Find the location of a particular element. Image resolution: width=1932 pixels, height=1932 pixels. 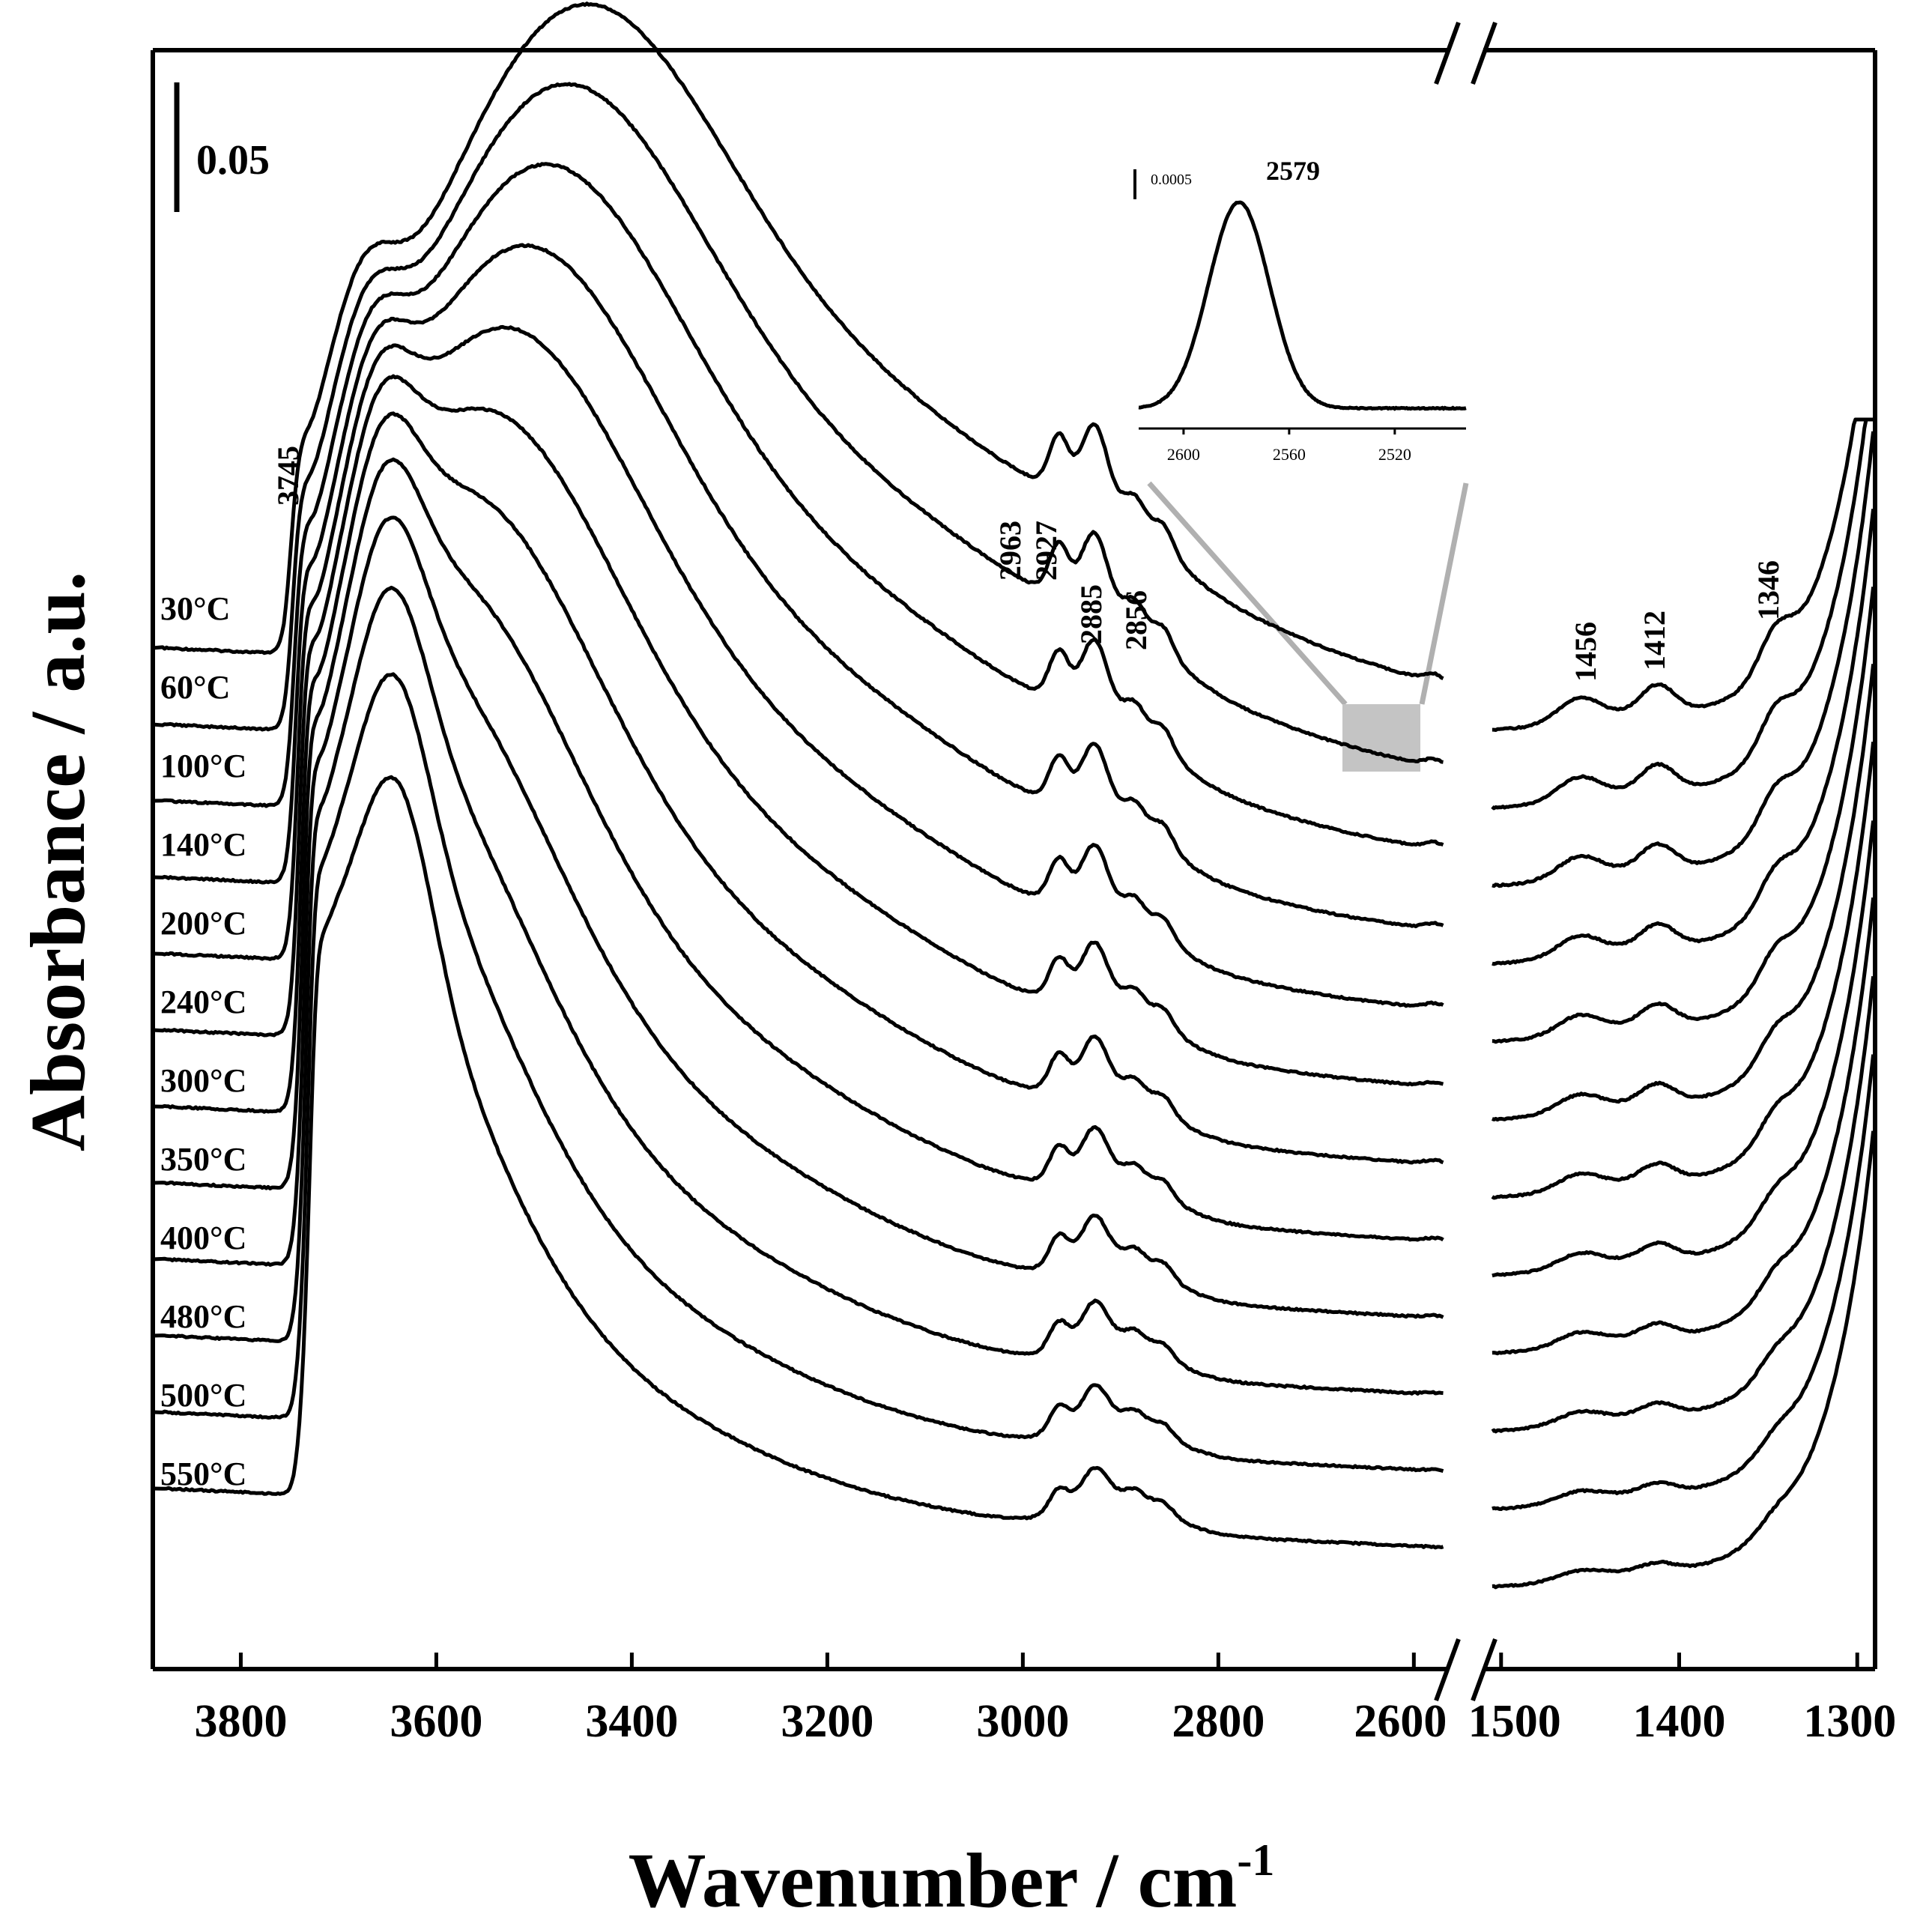

temp-label: 140°C is located at coordinates (203, 844).